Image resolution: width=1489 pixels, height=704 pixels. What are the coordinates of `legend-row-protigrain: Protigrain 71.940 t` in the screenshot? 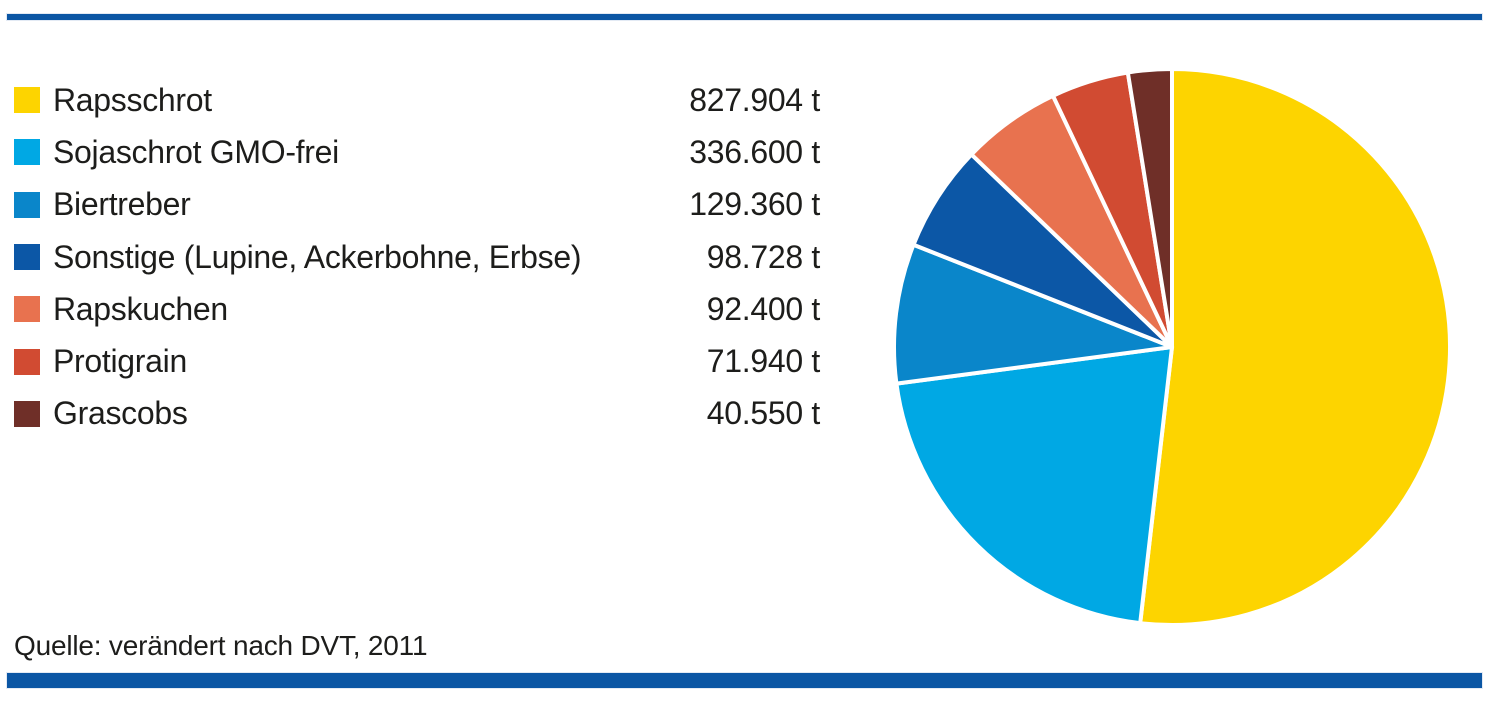 It's located at (417, 361).